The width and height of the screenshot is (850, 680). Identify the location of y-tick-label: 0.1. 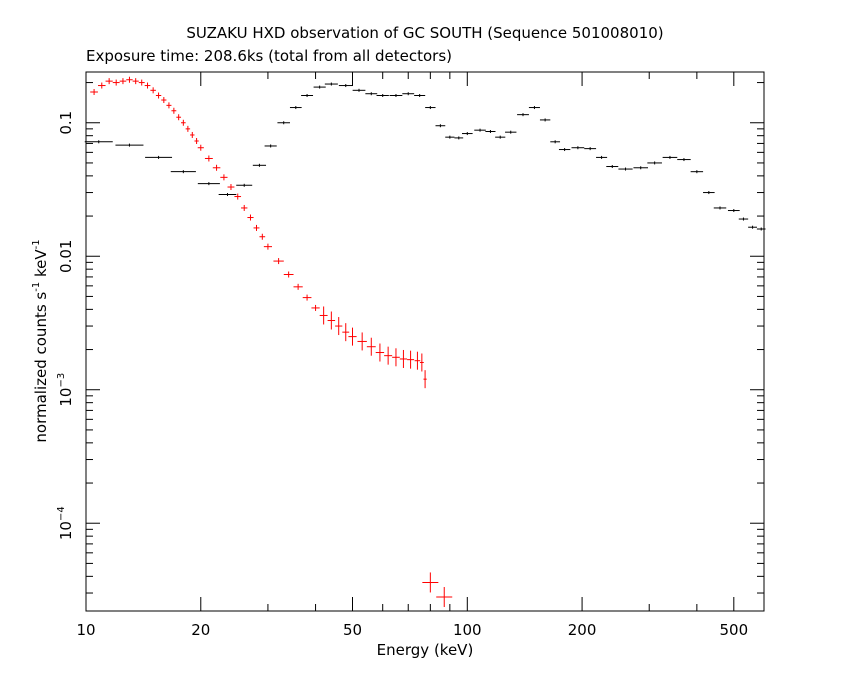
(66, 123).